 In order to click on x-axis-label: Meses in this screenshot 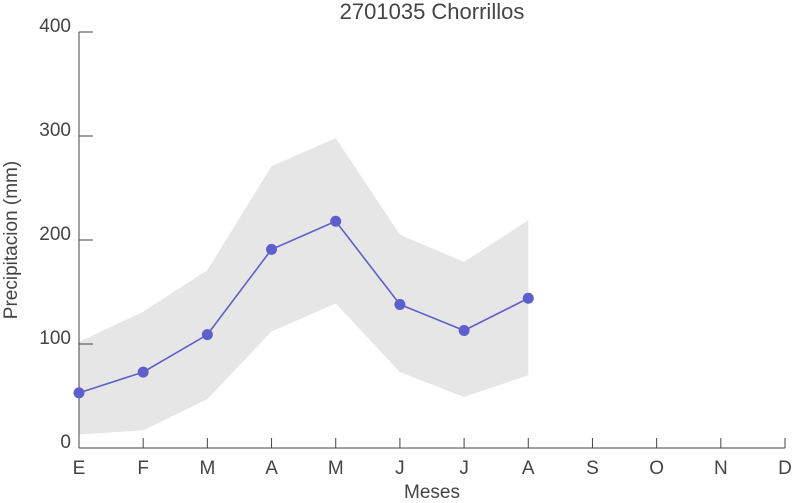, I will do `click(432, 492)`.